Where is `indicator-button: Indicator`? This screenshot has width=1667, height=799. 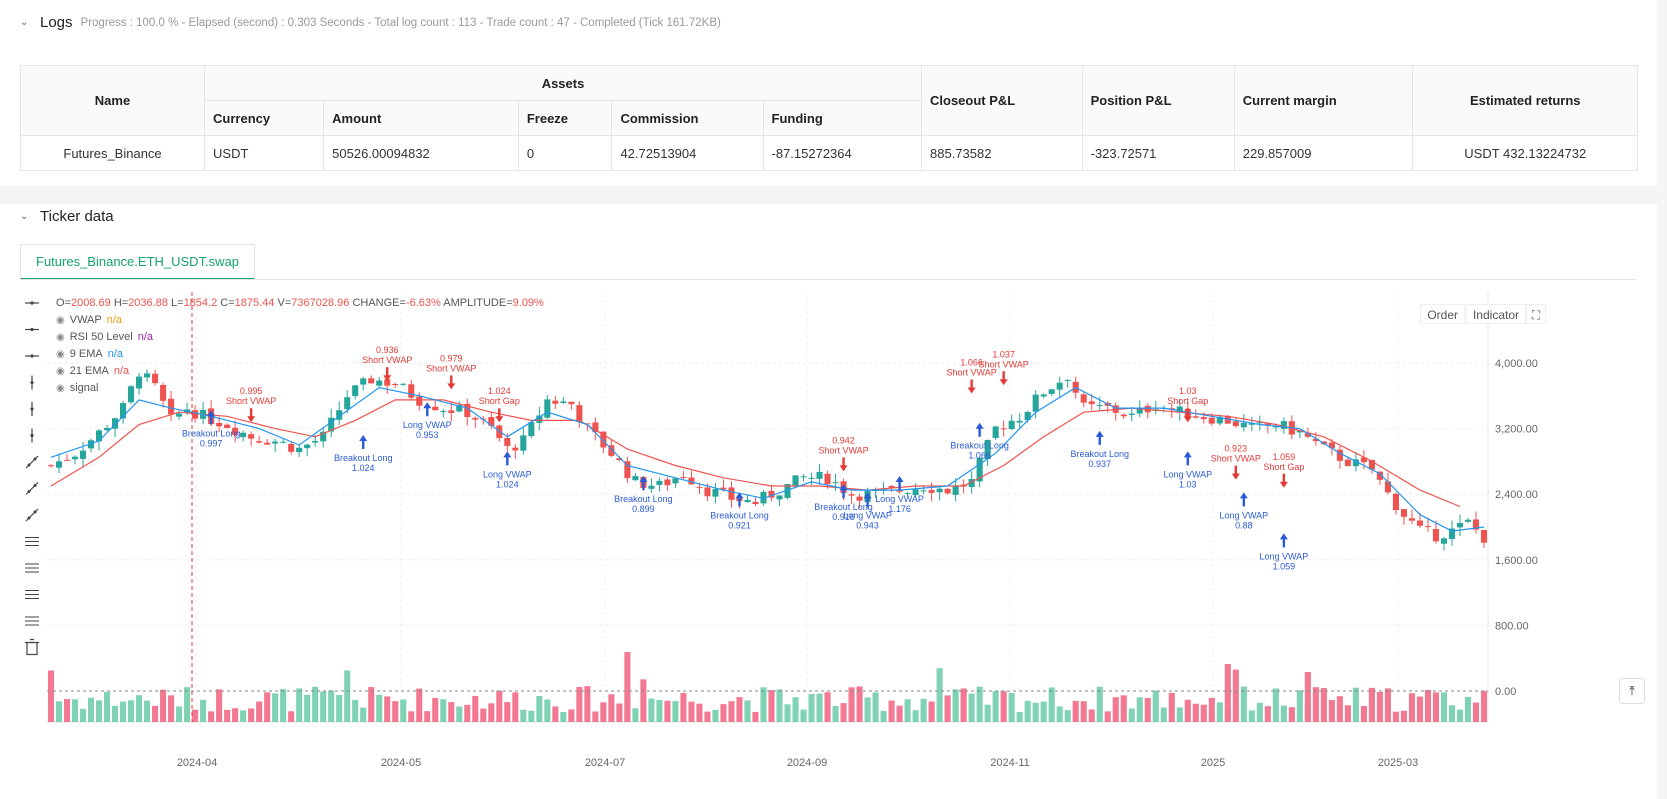 indicator-button: Indicator is located at coordinates (1495, 314).